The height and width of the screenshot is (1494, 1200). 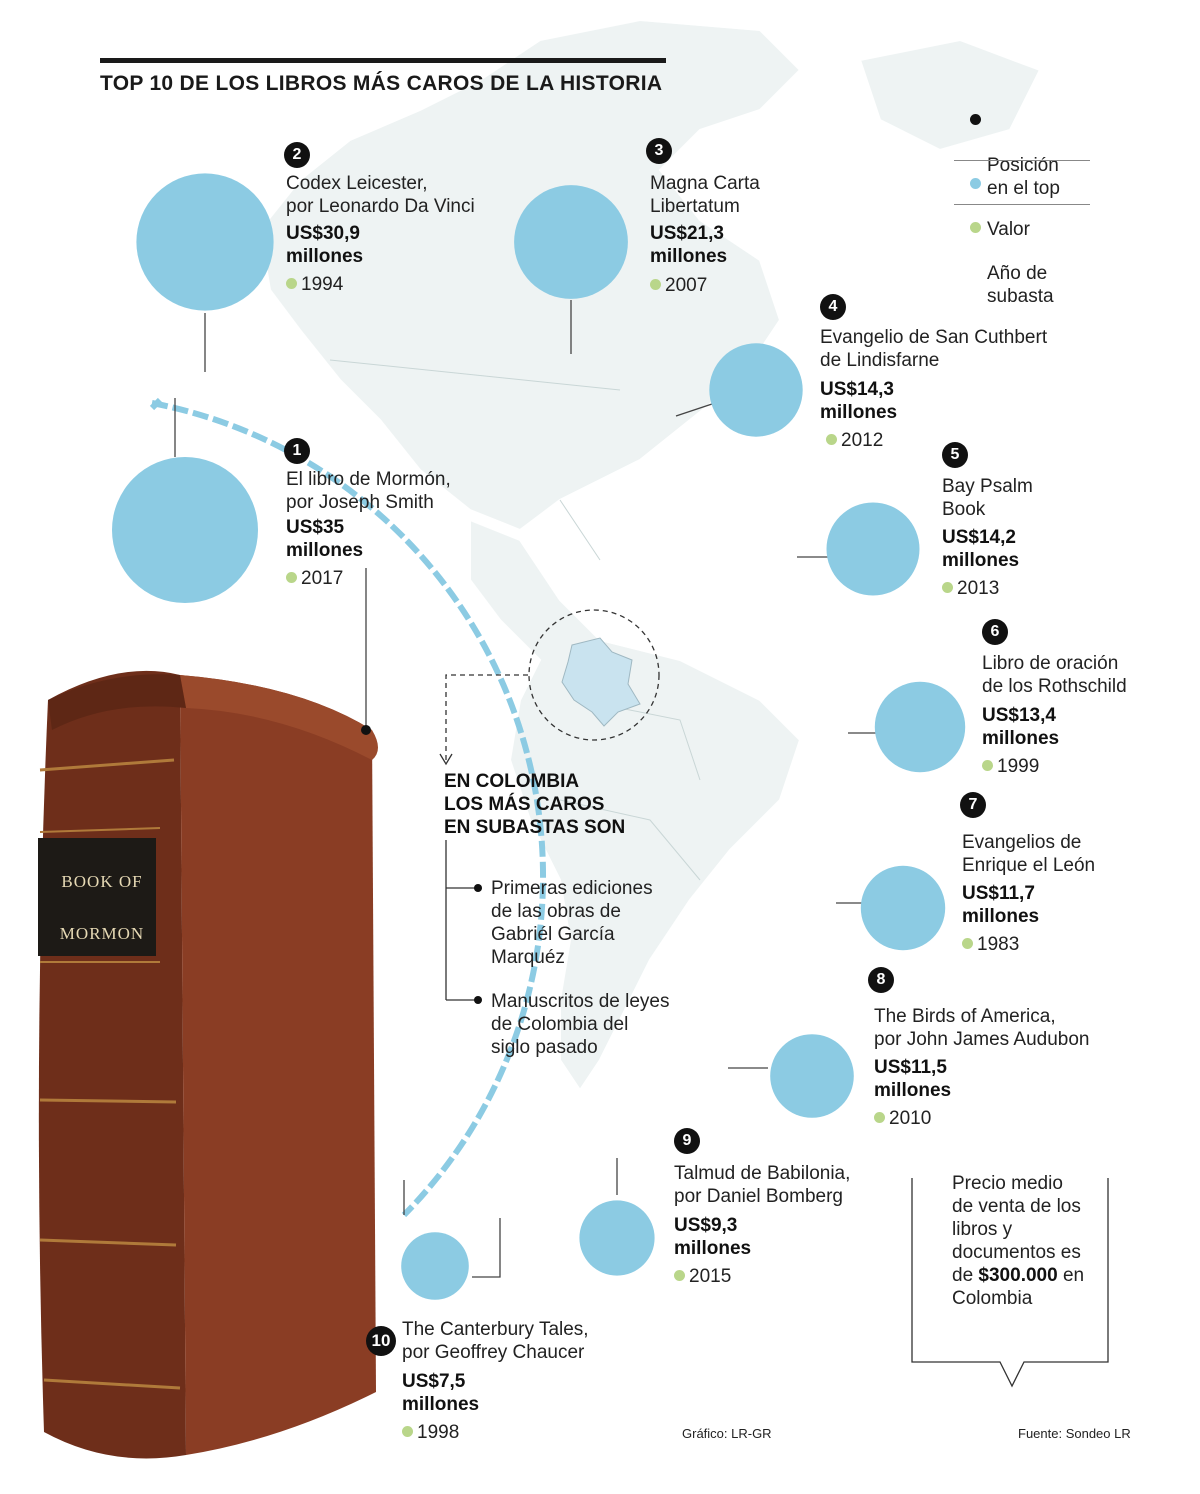 What do you see at coordinates (1008, 229) in the screenshot?
I see `legend-label: Valor` at bounding box center [1008, 229].